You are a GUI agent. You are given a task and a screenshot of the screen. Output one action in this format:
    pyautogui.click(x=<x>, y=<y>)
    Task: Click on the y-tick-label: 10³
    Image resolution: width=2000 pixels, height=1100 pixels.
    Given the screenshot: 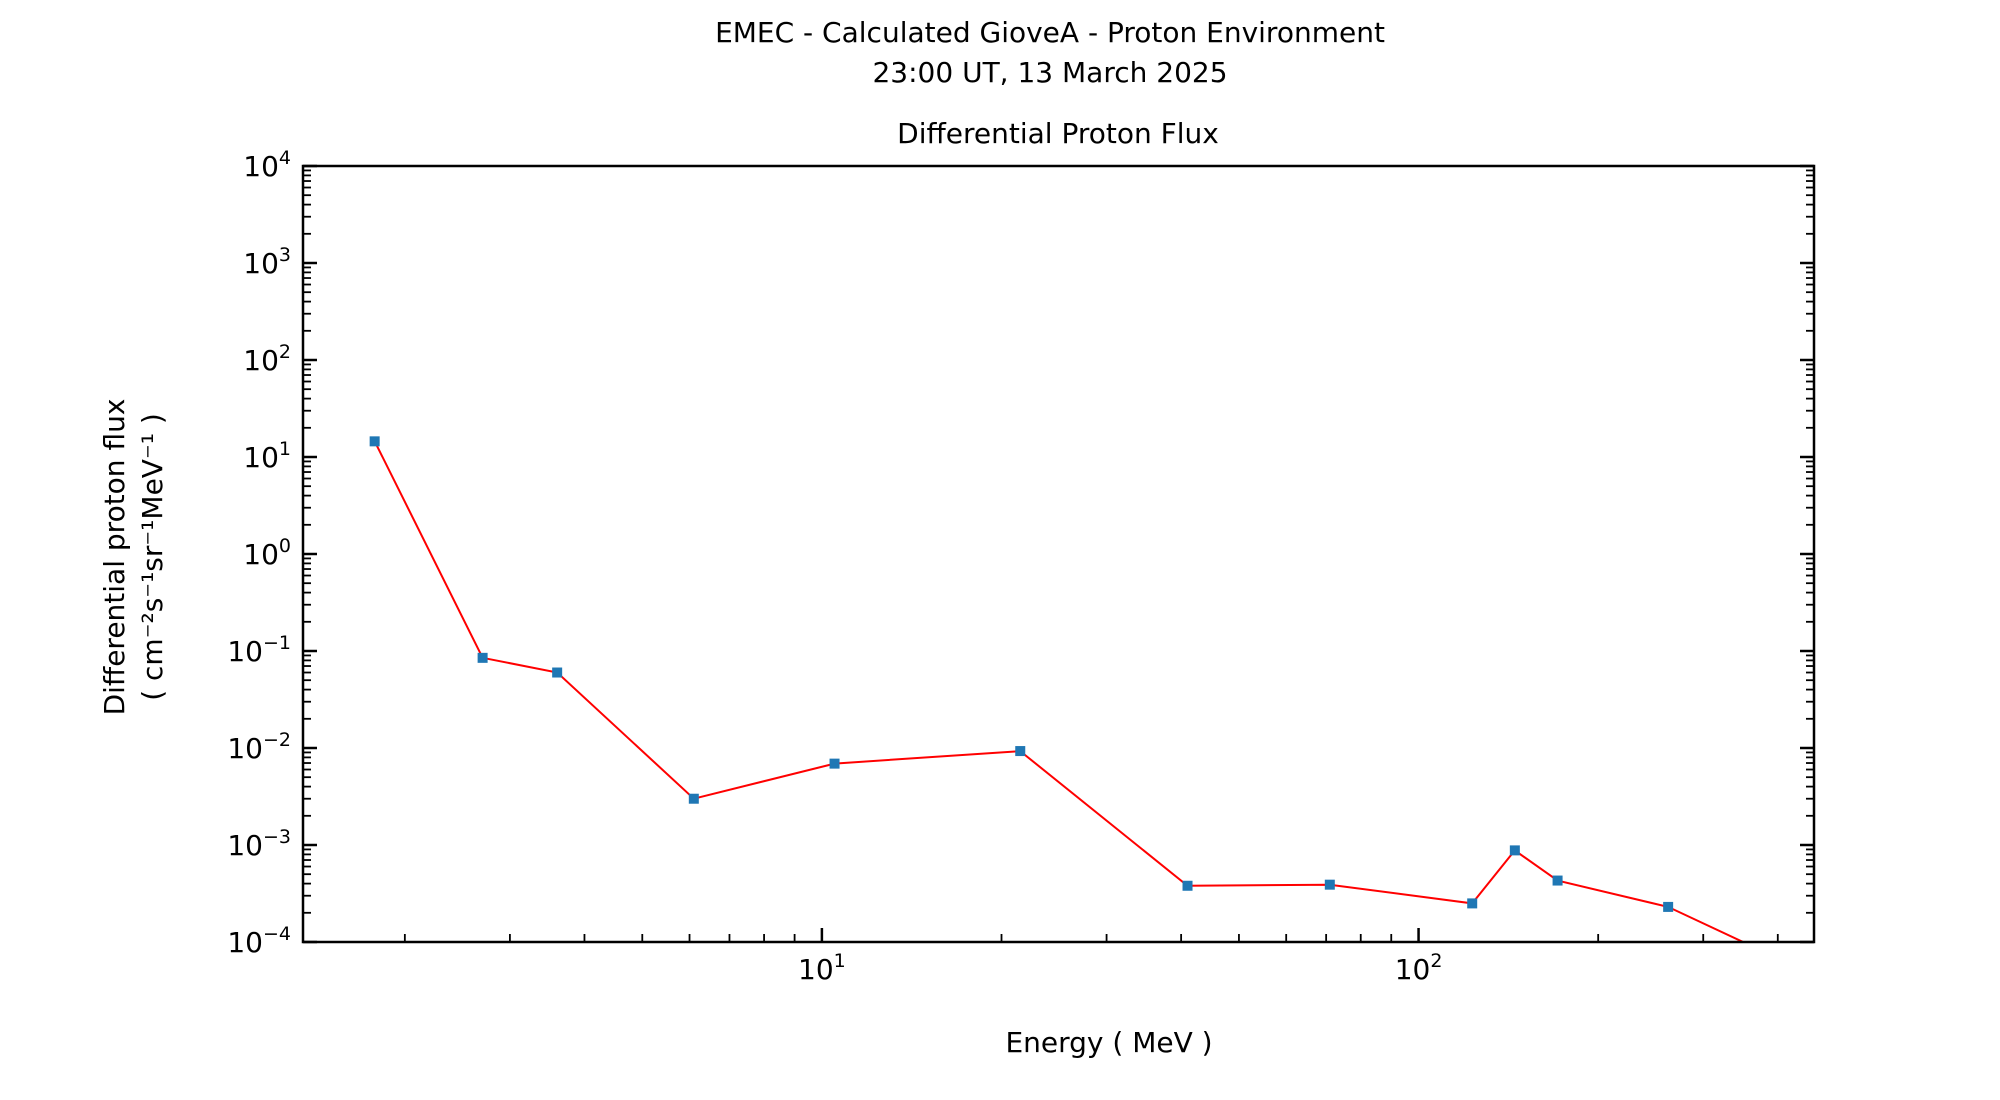 What is the action you would take?
    pyautogui.click(x=267, y=262)
    